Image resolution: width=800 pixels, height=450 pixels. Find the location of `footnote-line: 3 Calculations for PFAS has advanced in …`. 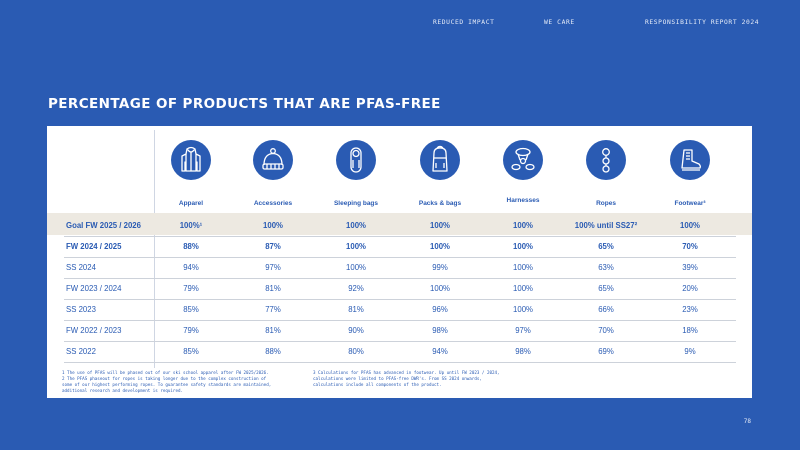

footnote-line: 3 Calculations for PFAS has advanced in … is located at coordinates (406, 372).